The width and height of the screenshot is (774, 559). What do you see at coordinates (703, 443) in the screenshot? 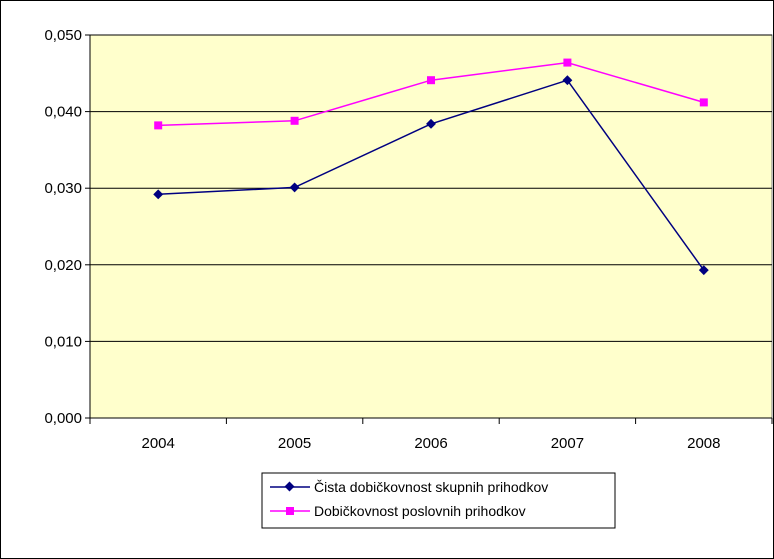
I see `x-tick-label: 2008` at bounding box center [703, 443].